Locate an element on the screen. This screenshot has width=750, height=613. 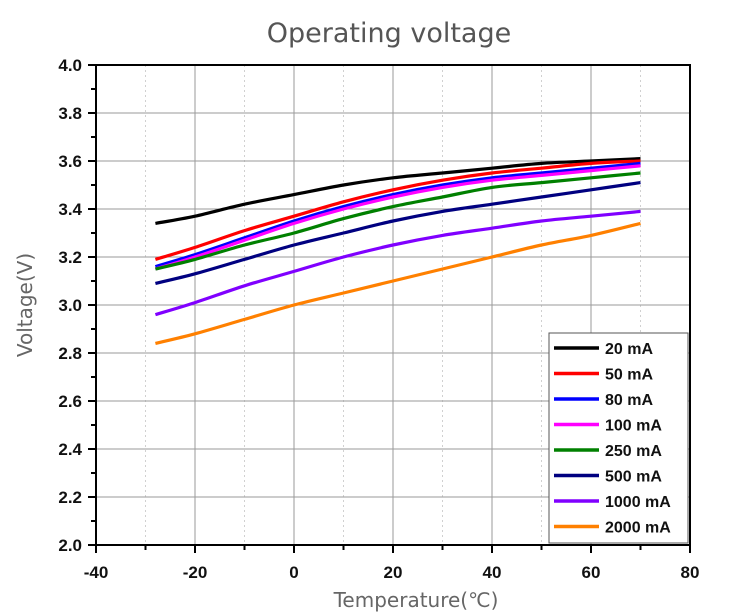
series-line-50ma is located at coordinates (397, 210).